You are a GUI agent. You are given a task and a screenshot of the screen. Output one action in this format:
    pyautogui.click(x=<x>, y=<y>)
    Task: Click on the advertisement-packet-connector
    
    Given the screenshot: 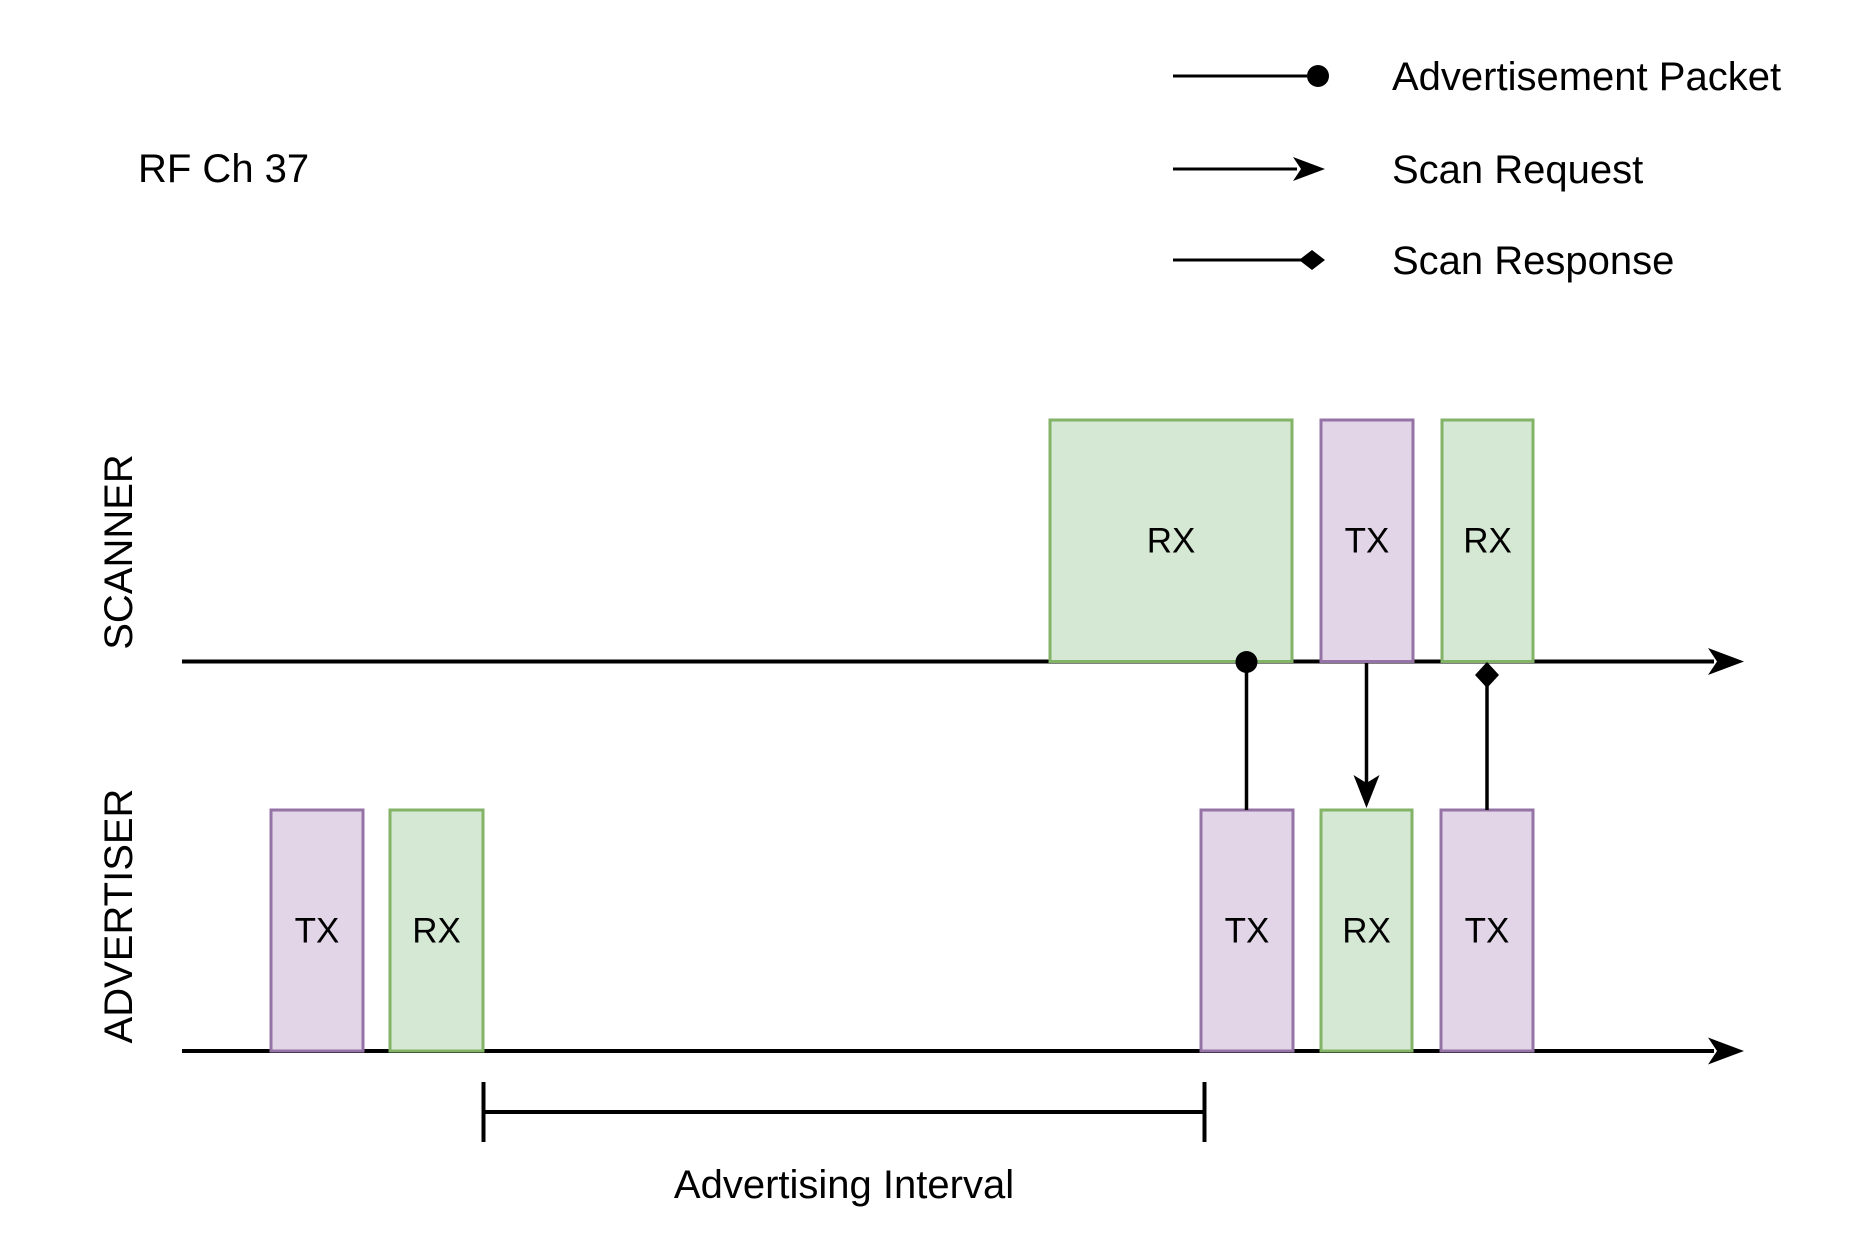 What is the action you would take?
    pyautogui.click(x=1246, y=730)
    